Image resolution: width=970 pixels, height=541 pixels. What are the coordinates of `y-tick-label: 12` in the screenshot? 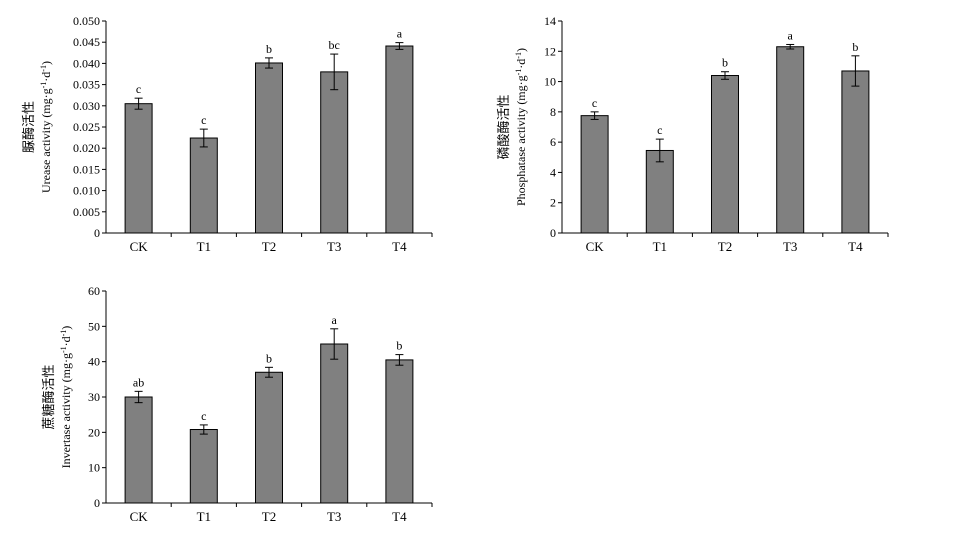 It's located at (550, 51).